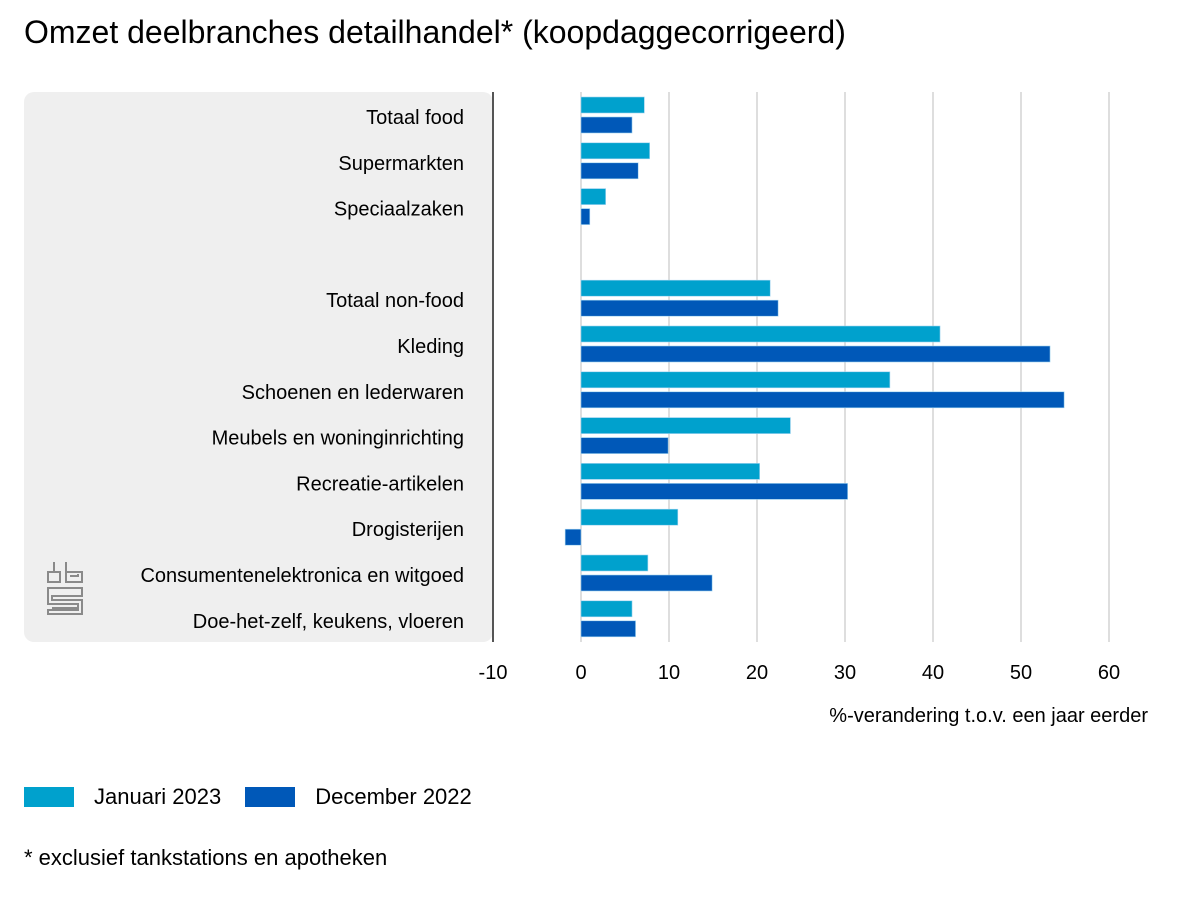 The height and width of the screenshot is (900, 1200). Describe the element at coordinates (49, 797) in the screenshot. I see `legend-swatch-januari-2023` at that location.